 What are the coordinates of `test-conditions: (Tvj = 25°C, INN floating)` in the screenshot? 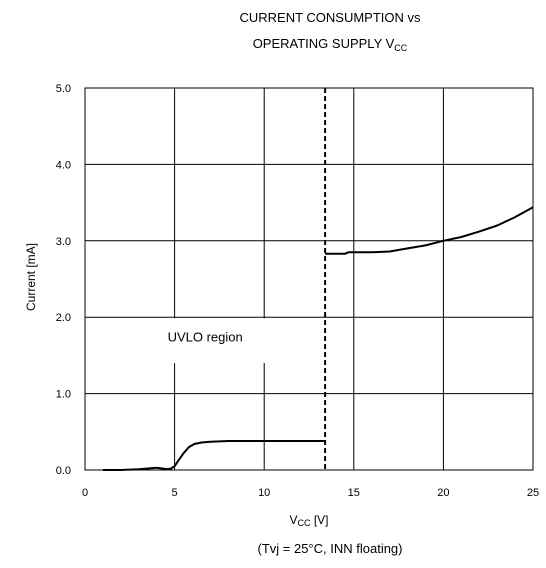 It's located at (330, 548).